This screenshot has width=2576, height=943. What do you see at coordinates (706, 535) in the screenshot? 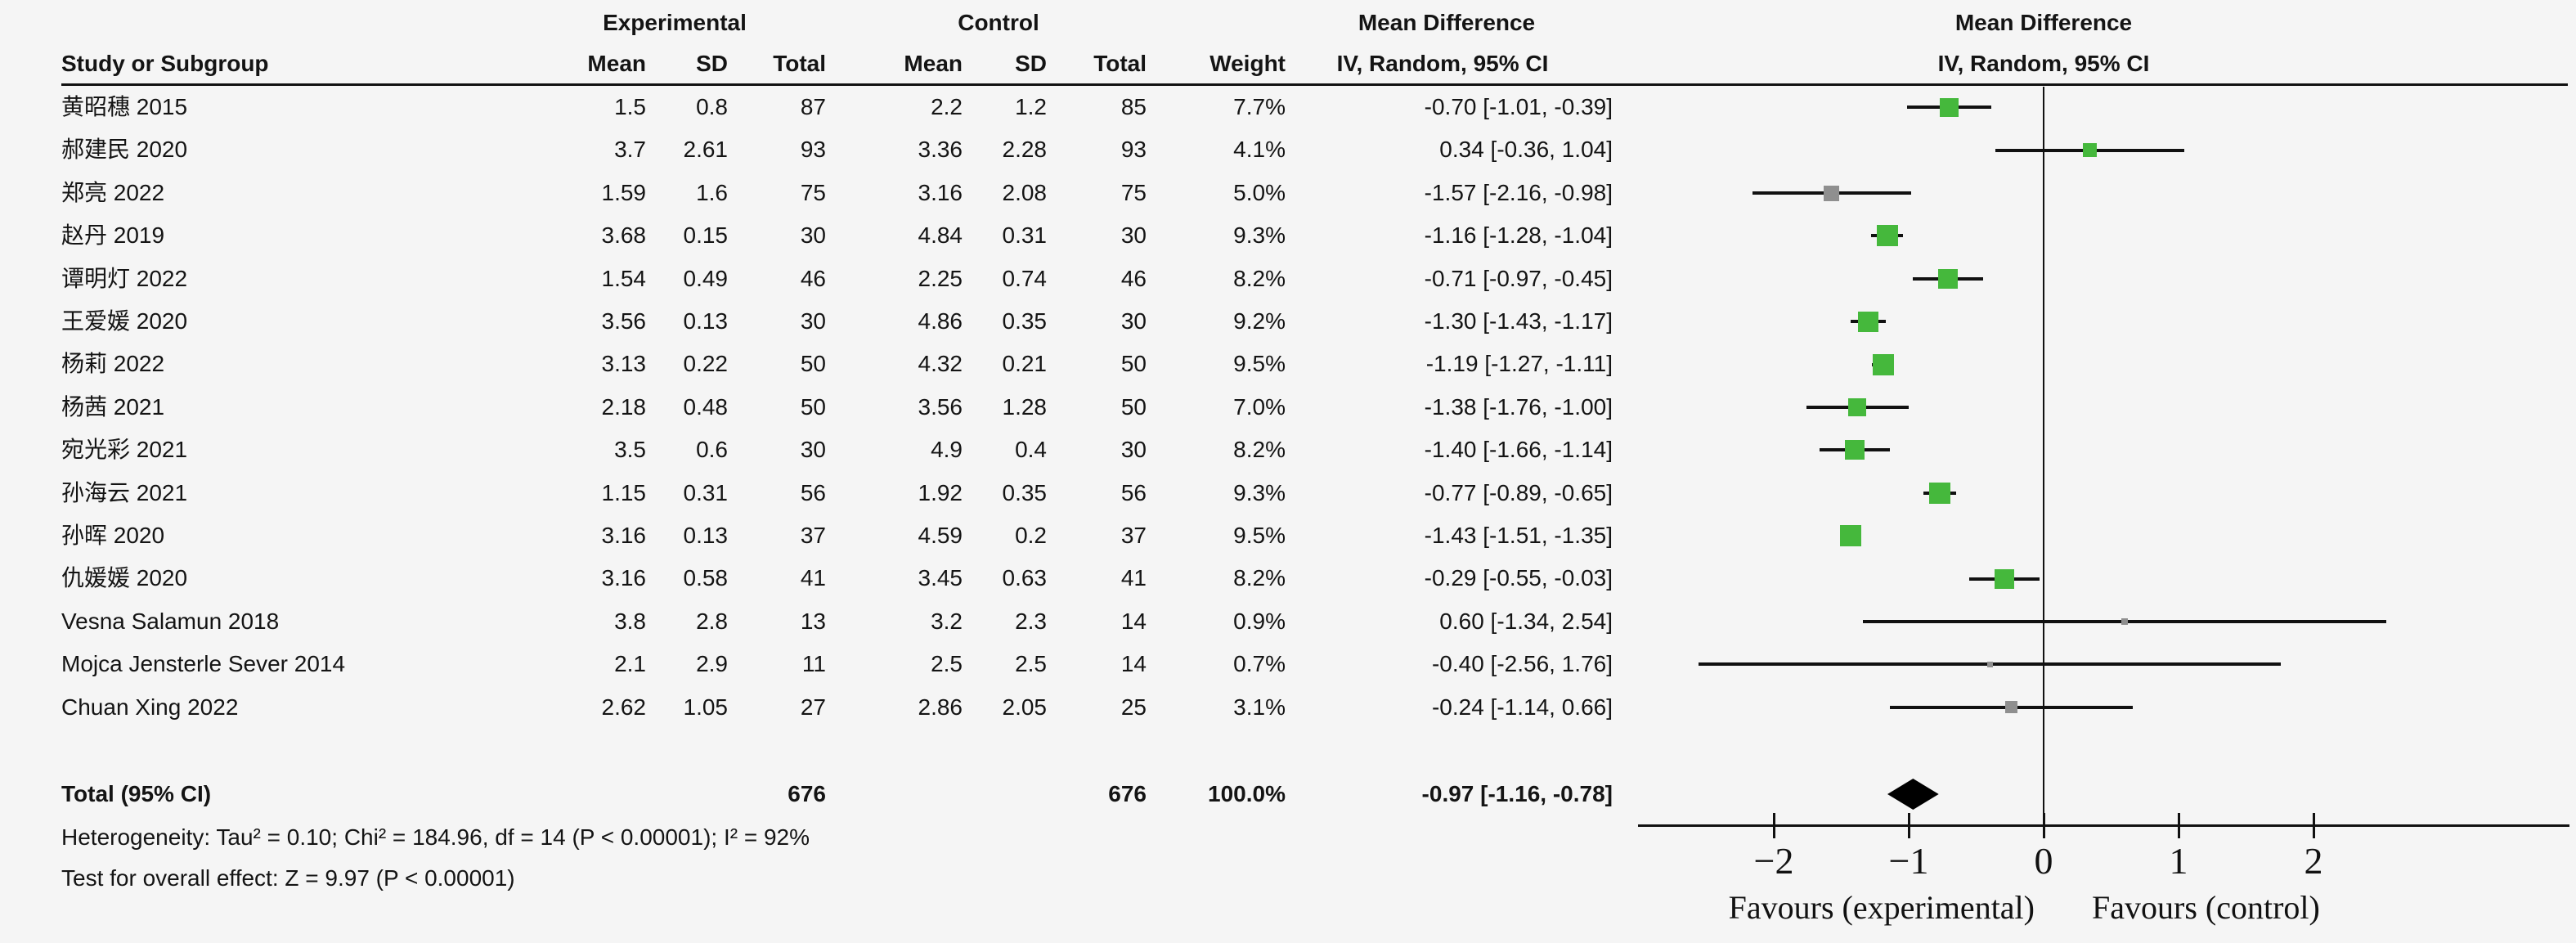
I see `study-row-exp-sd-cell: 0.13` at bounding box center [706, 535].